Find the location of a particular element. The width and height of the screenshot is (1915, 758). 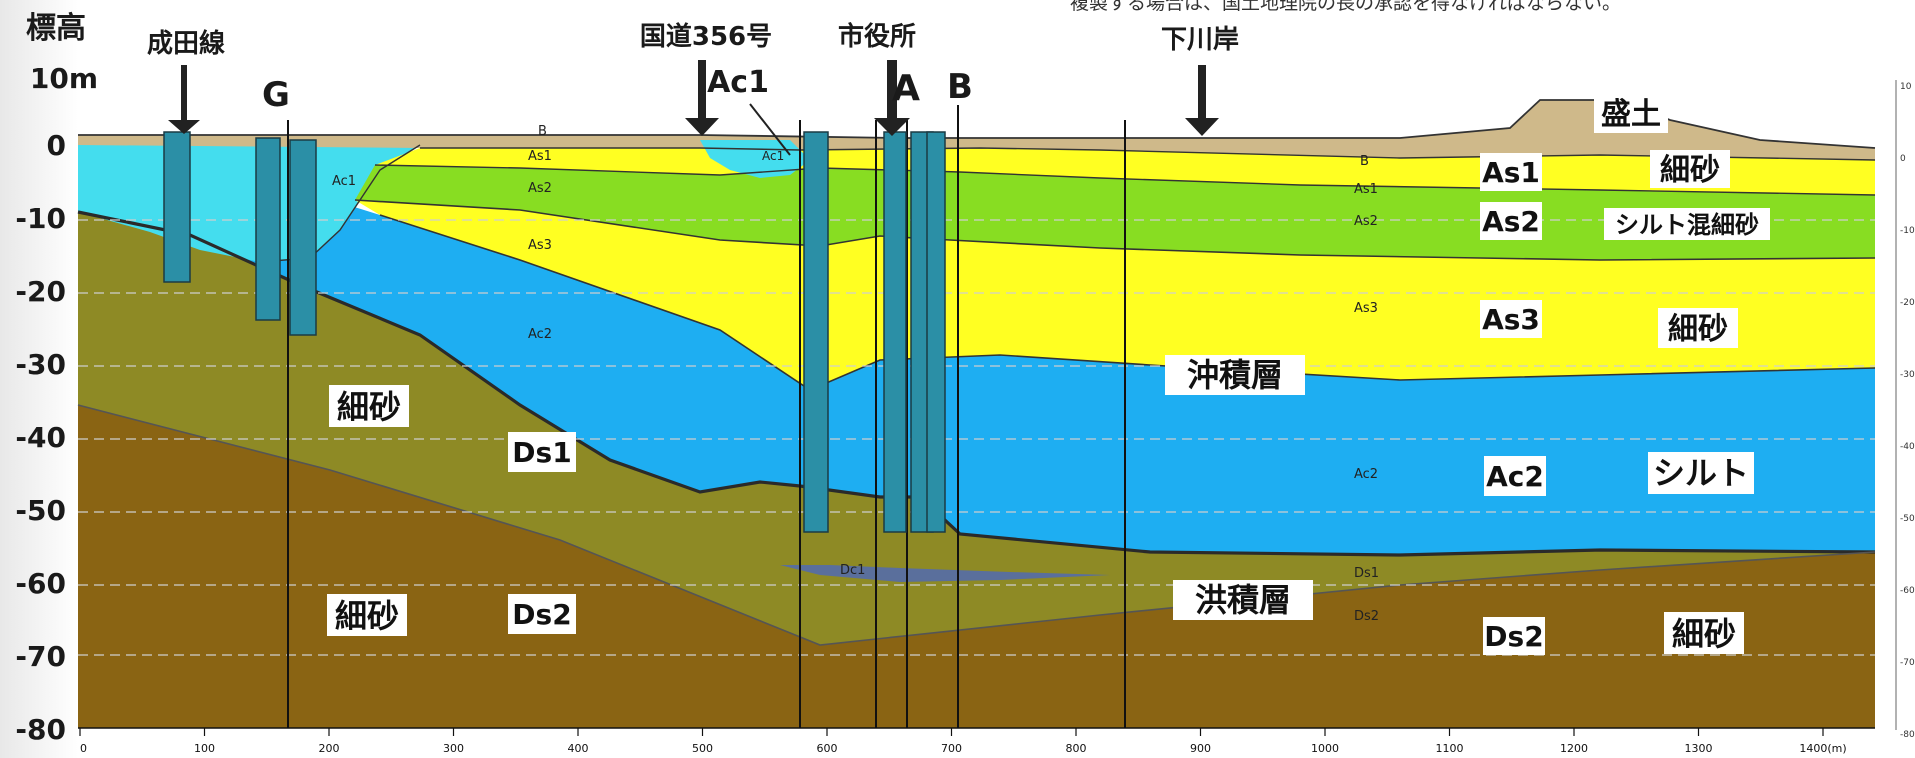

small-label-ac2-right: Ac2 is located at coordinates (1366, 474).